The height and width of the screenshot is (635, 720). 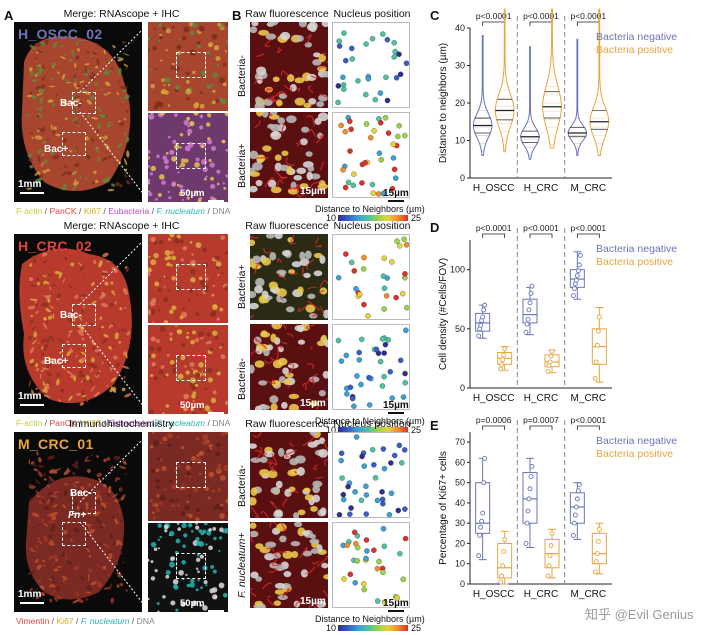 What do you see at coordinates (443, 103) in the screenshot?
I see `y-axis-label: Distance to neighbors (µm)` at bounding box center [443, 103].